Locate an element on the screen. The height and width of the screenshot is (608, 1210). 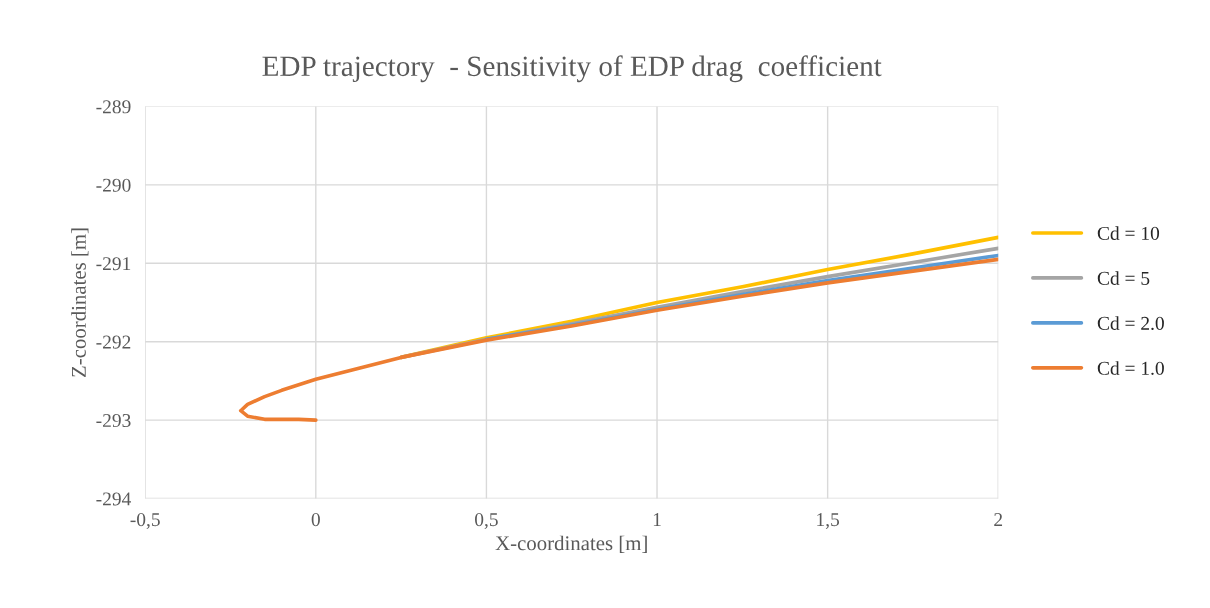
y-tick-label: -292 is located at coordinates (113, 342).